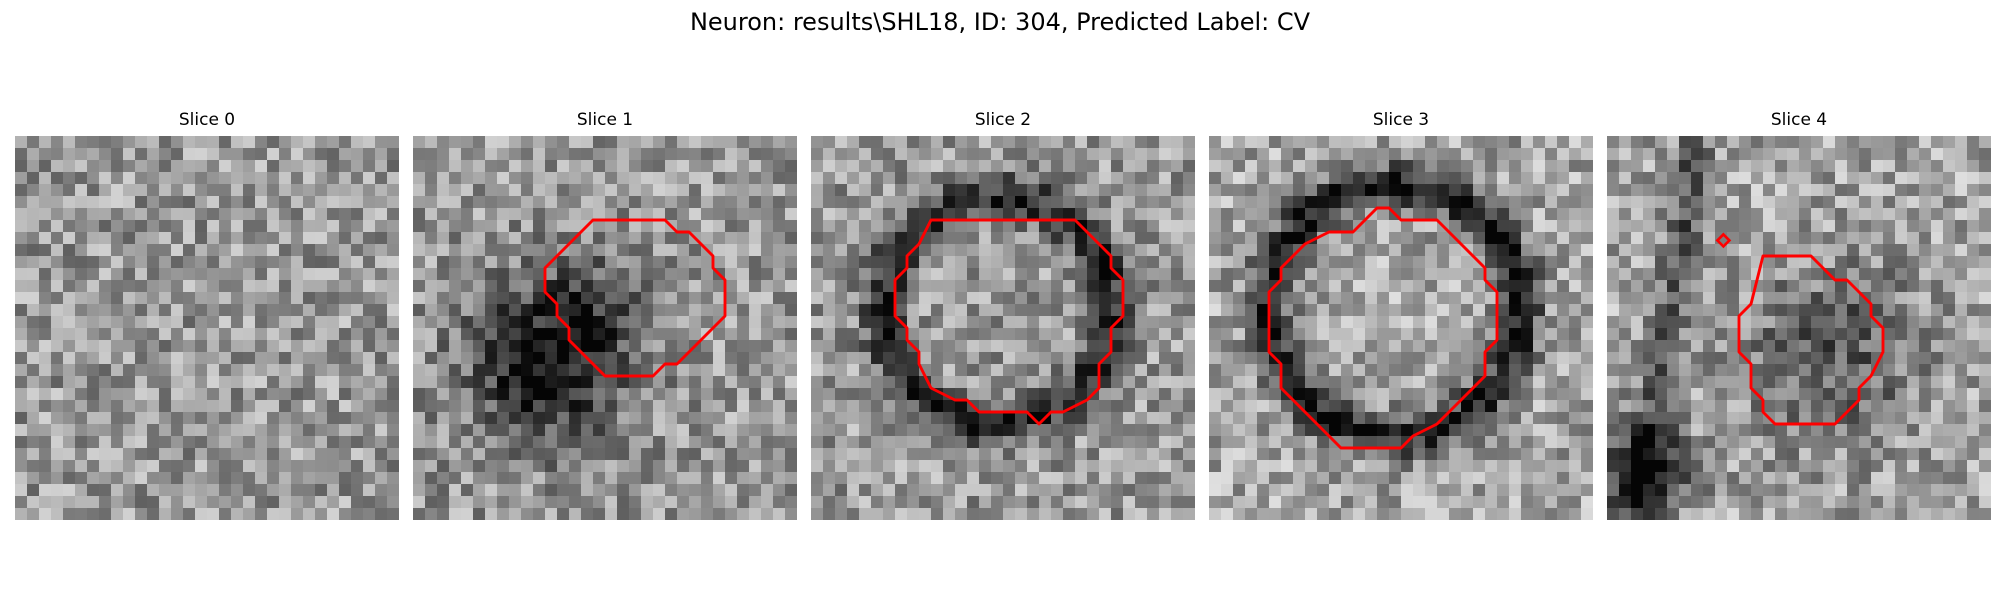 This screenshot has width=2000, height=600. What do you see at coordinates (1003, 120) in the screenshot?
I see `slice-title-2: Slice 2` at bounding box center [1003, 120].